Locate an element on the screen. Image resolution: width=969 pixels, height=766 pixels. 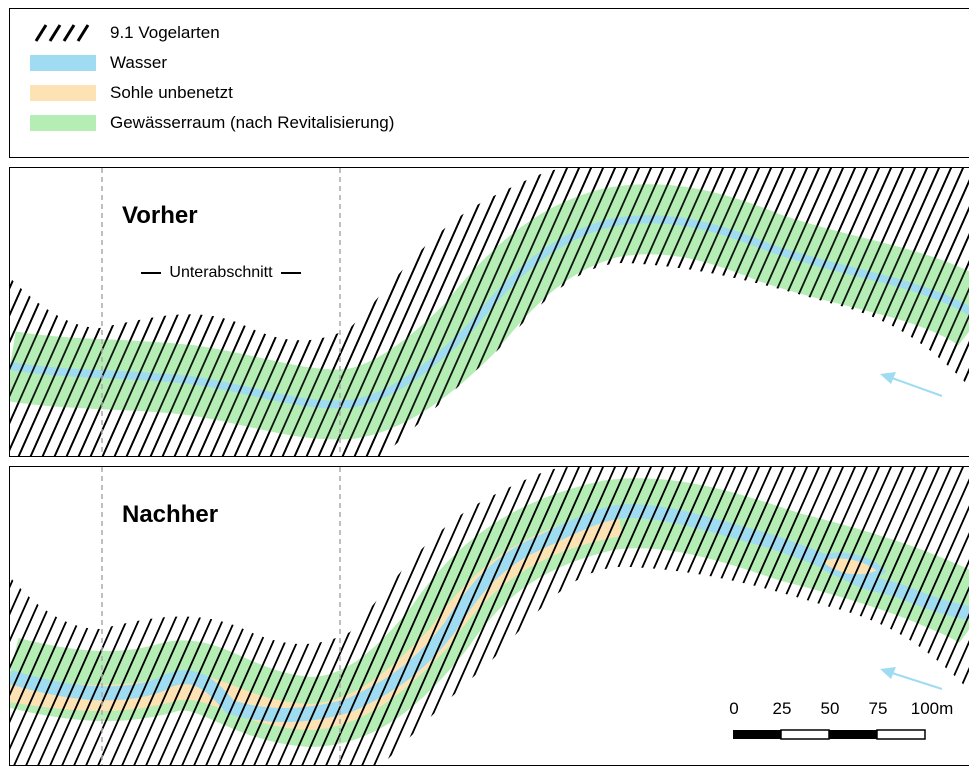
legend-item-water: Wasser is located at coordinates (98, 63).